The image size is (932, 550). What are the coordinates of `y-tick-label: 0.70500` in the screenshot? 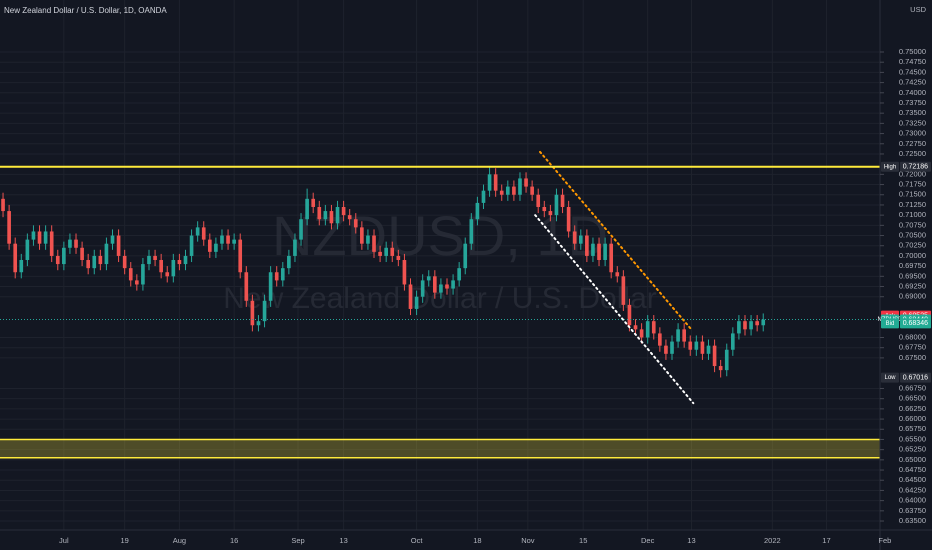 It's located at (912, 235).